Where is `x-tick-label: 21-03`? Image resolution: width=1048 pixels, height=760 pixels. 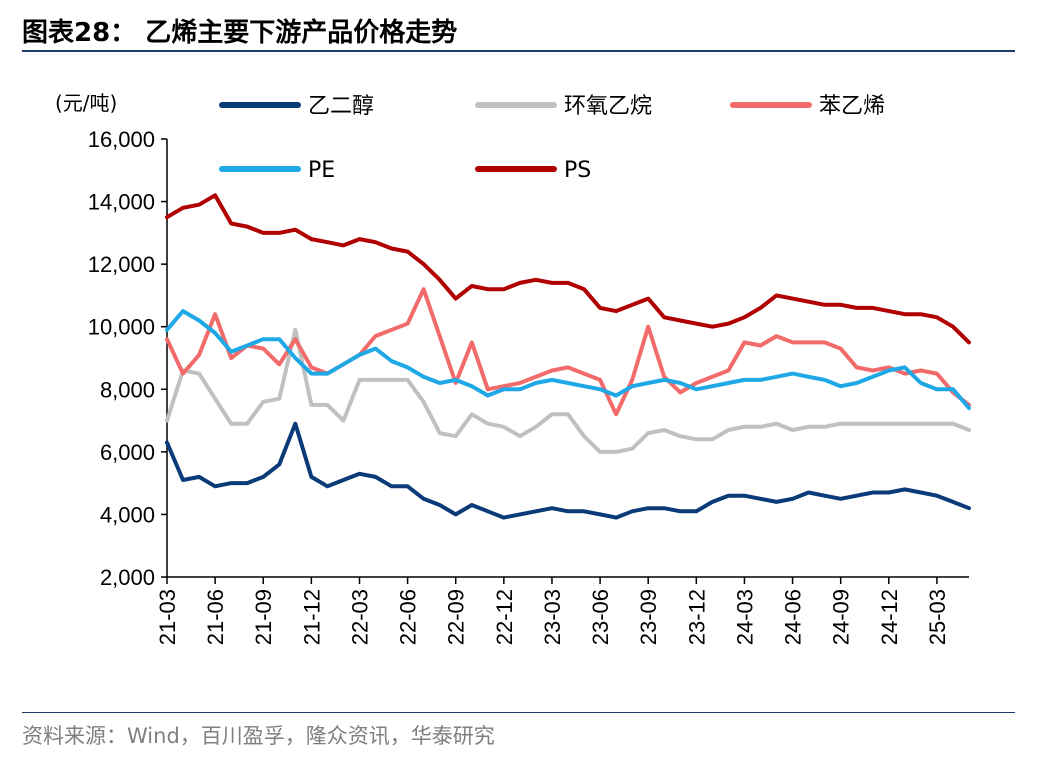 x-tick-label: 21-03 is located at coordinates (167, 617).